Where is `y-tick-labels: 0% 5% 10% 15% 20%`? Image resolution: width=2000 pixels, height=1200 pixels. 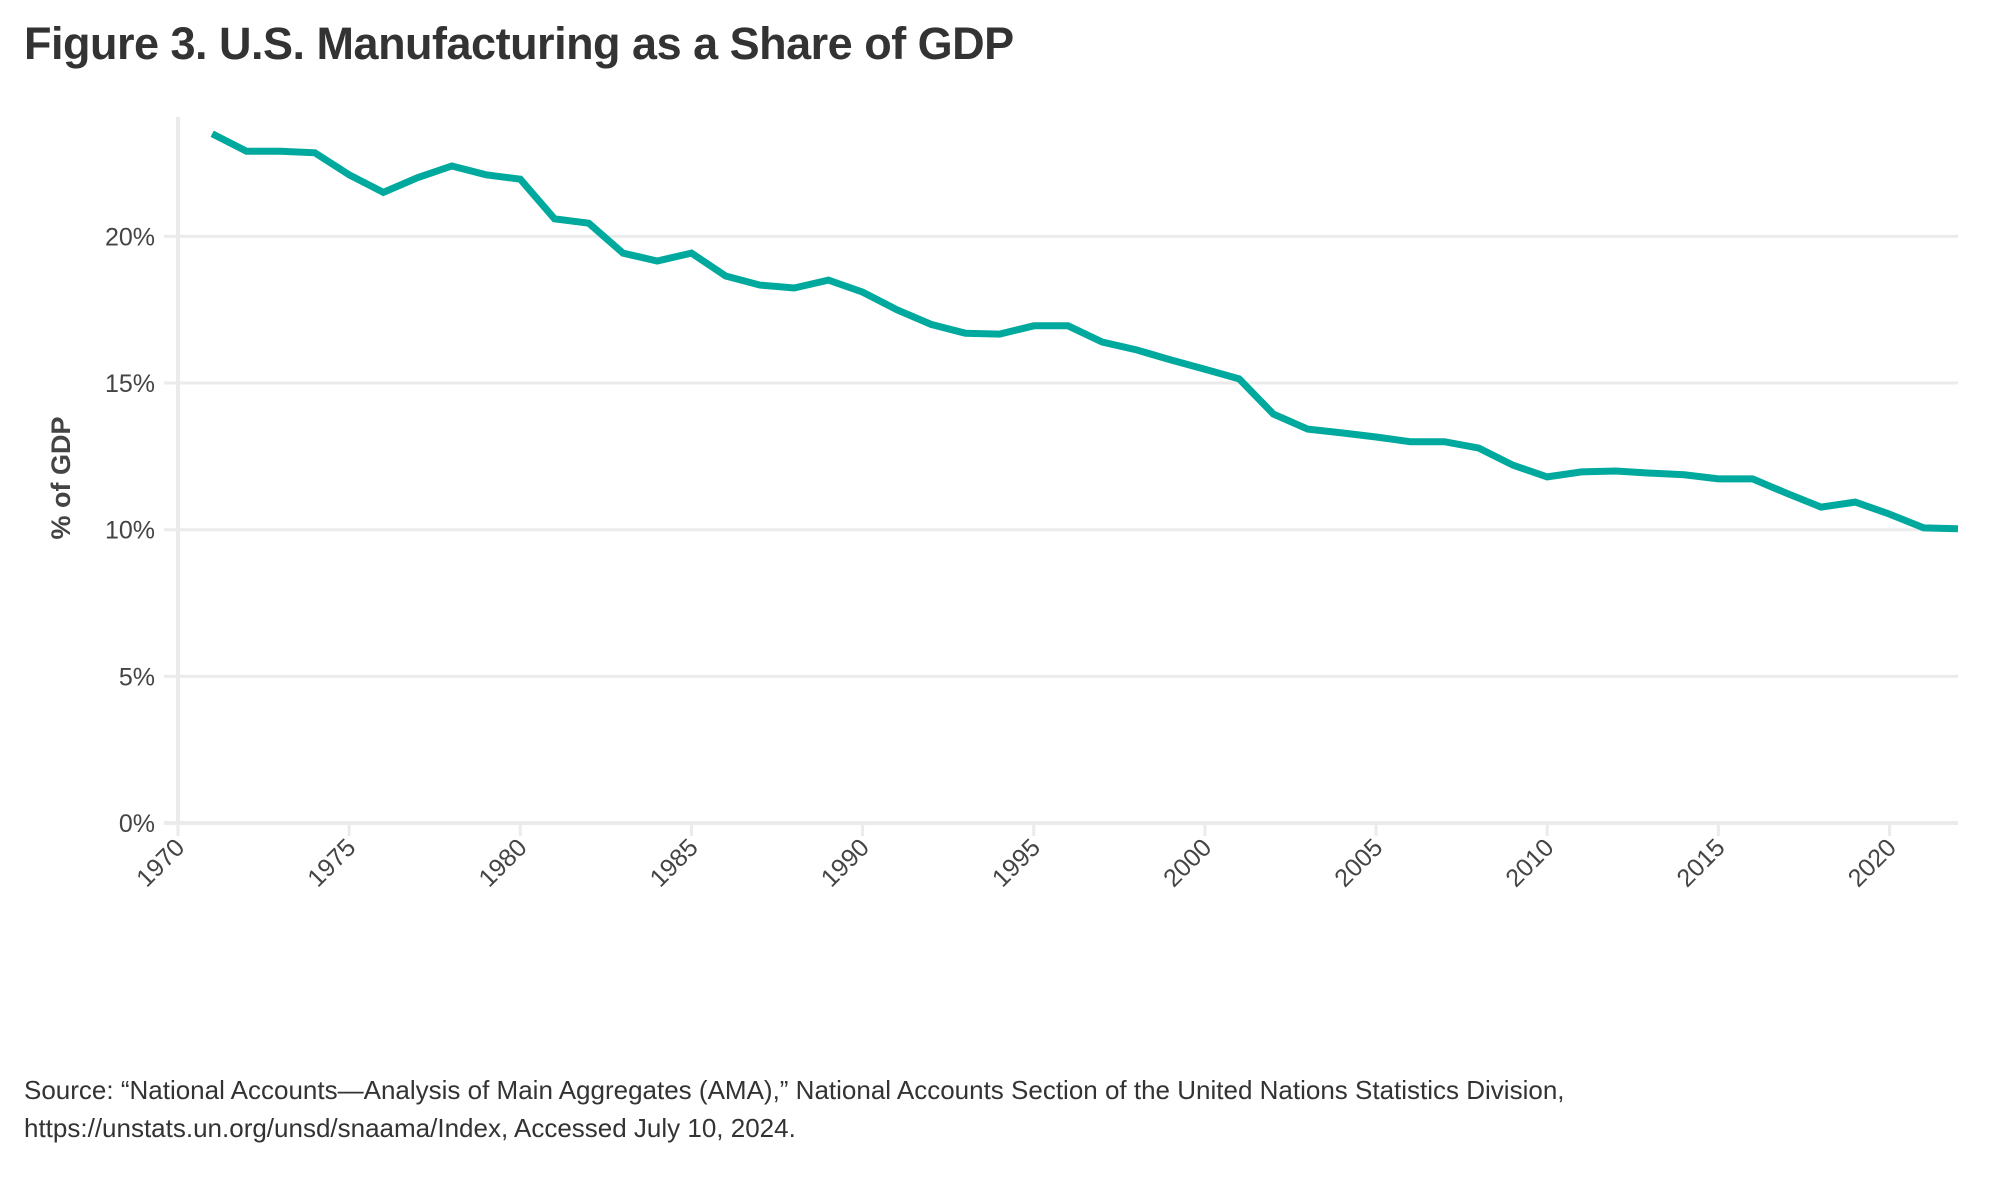
y-tick-labels: 0% 5% 10% 15% 20% is located at coordinates (130, 530).